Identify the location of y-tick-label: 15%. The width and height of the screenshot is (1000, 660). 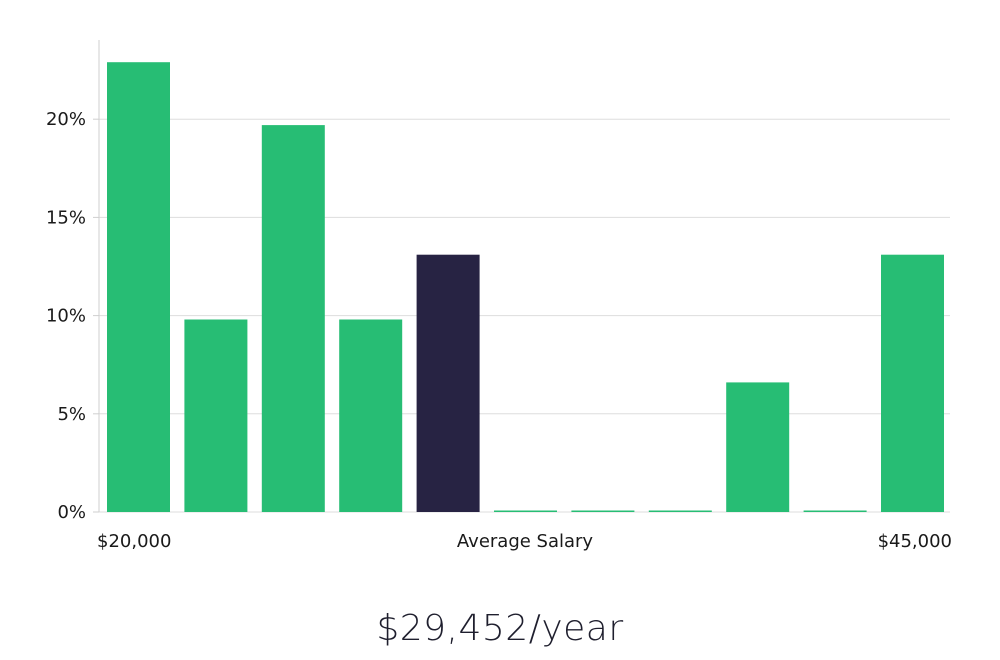
(66, 217).